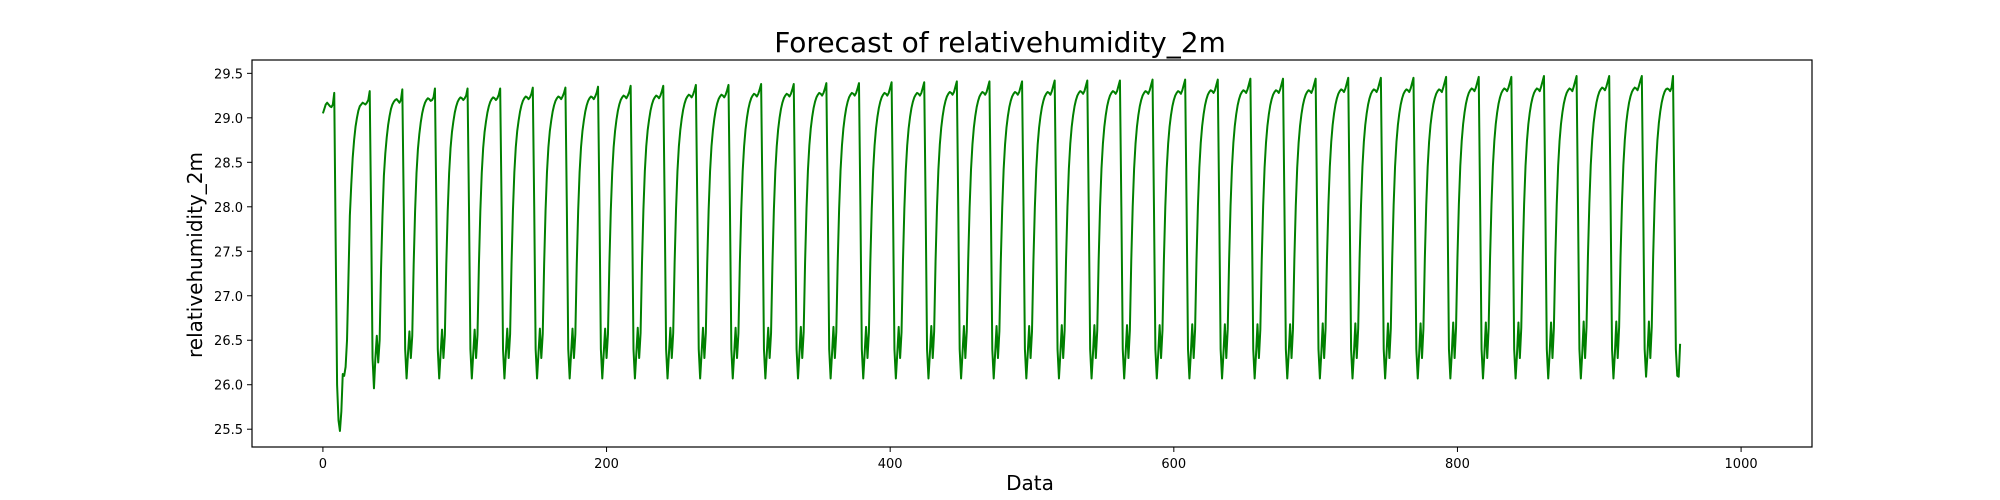 This screenshot has height=500, width=2000. Describe the element at coordinates (1000, 42) in the screenshot. I see `chart-title: Forecast of relativehumidity_2m` at that location.